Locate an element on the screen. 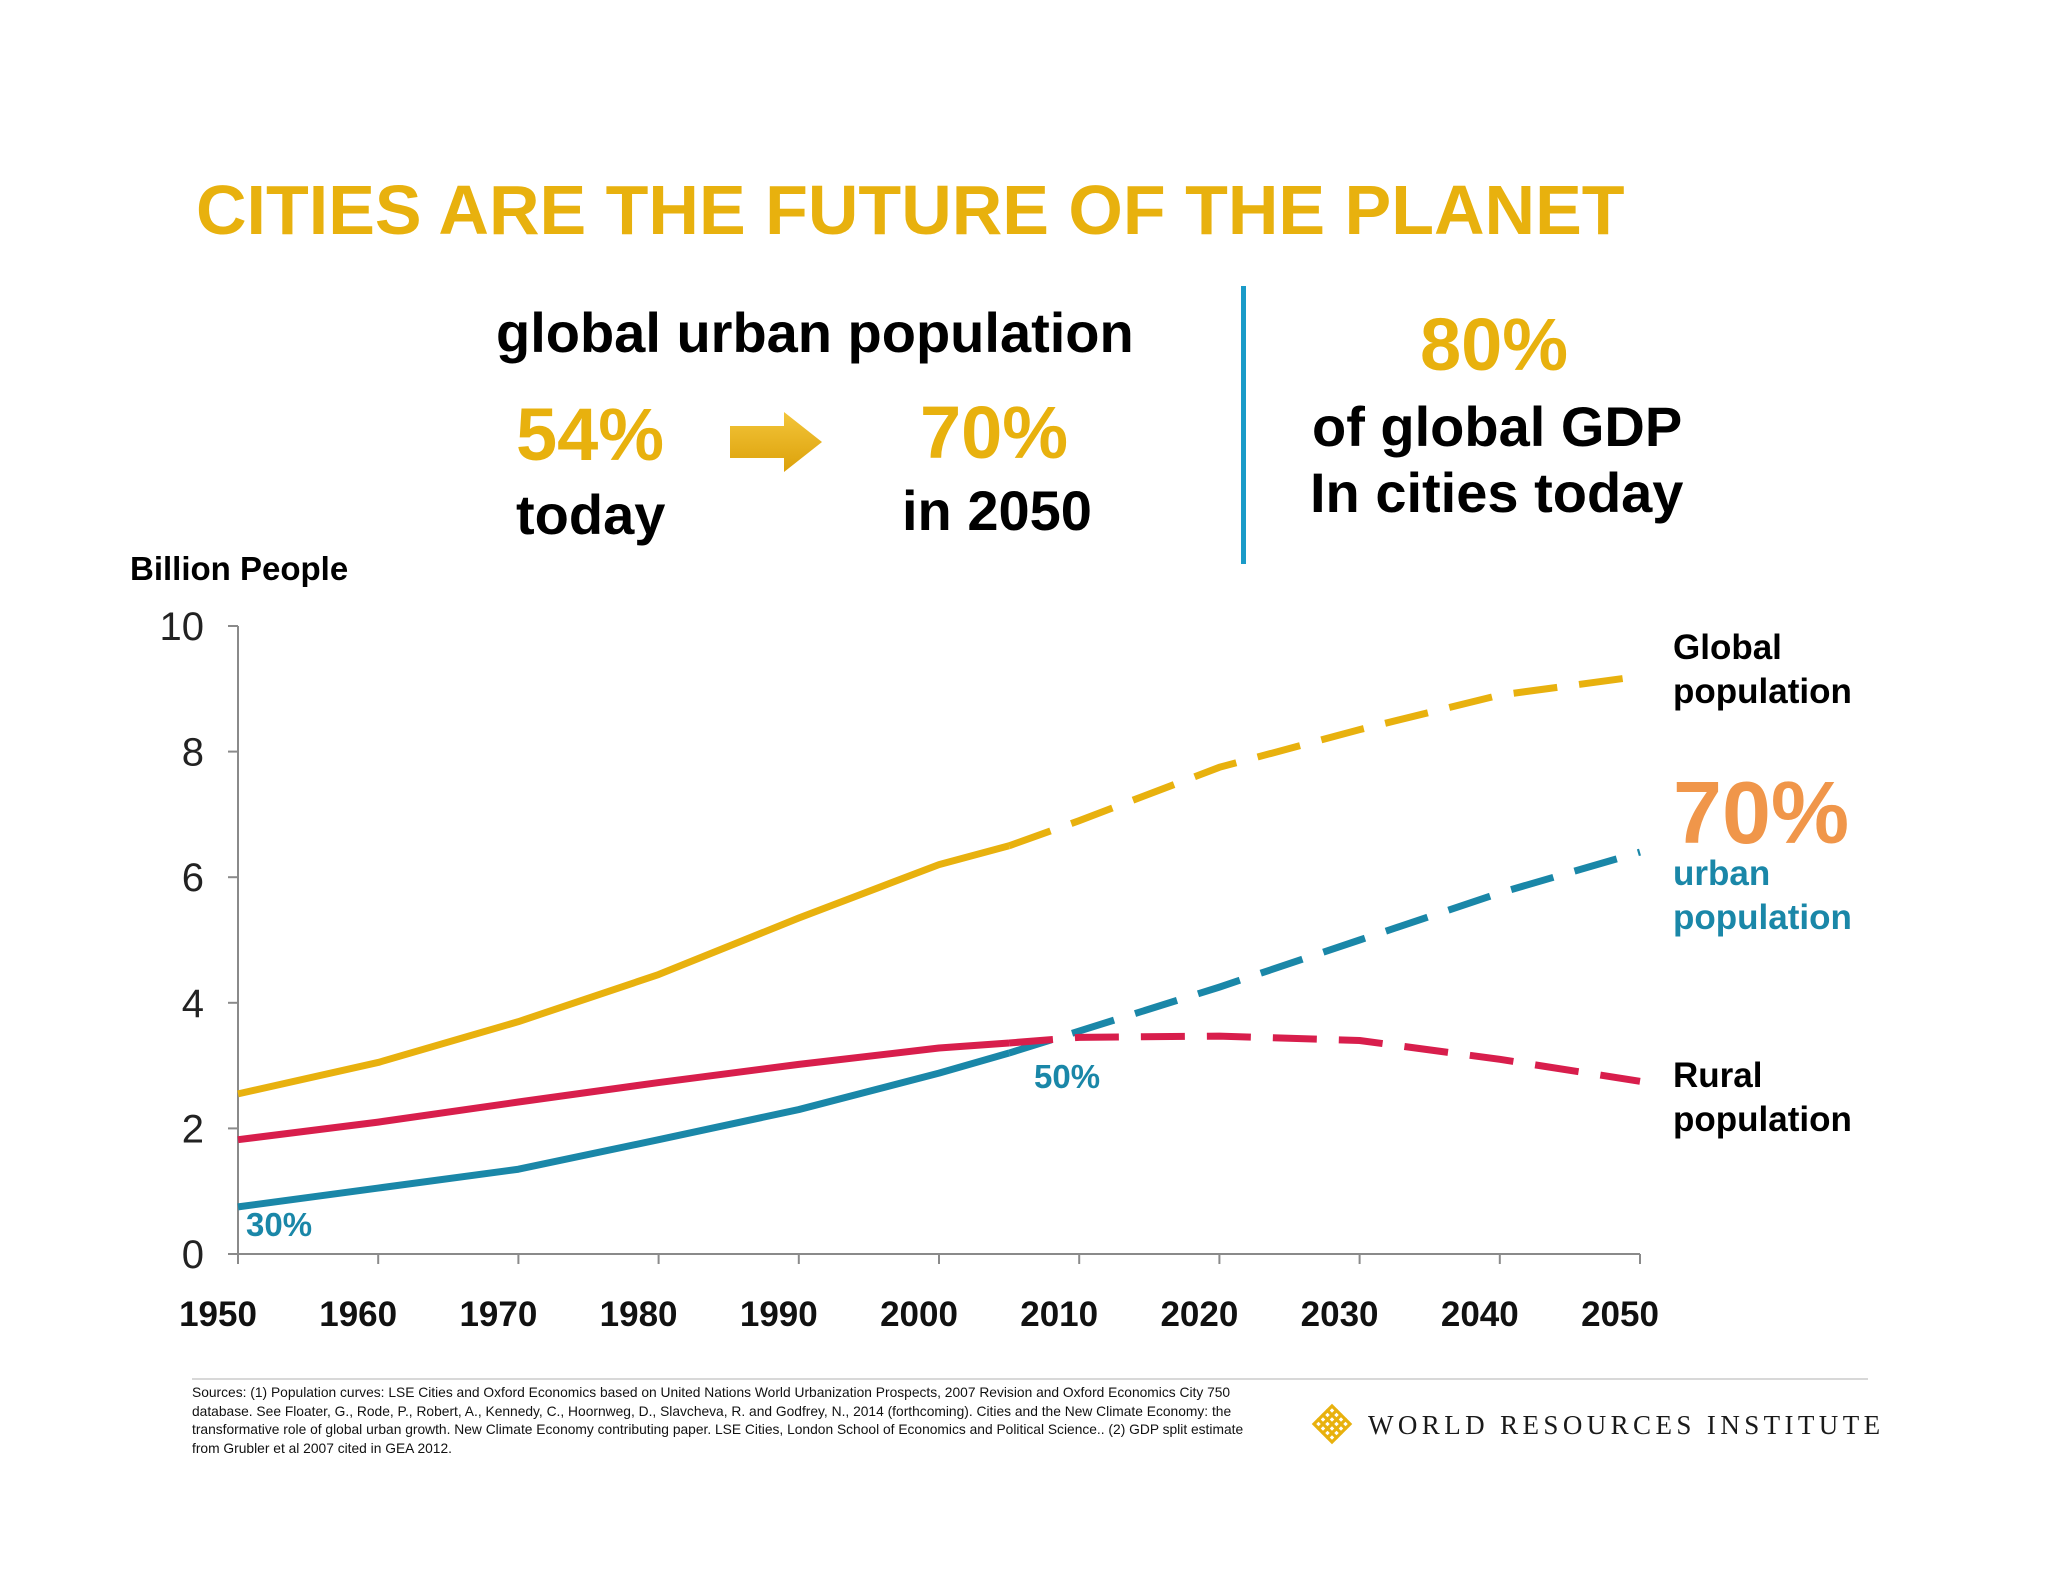 This screenshot has height=1582, width=2048. urban-2050-pct: 70% is located at coordinates (994, 432).